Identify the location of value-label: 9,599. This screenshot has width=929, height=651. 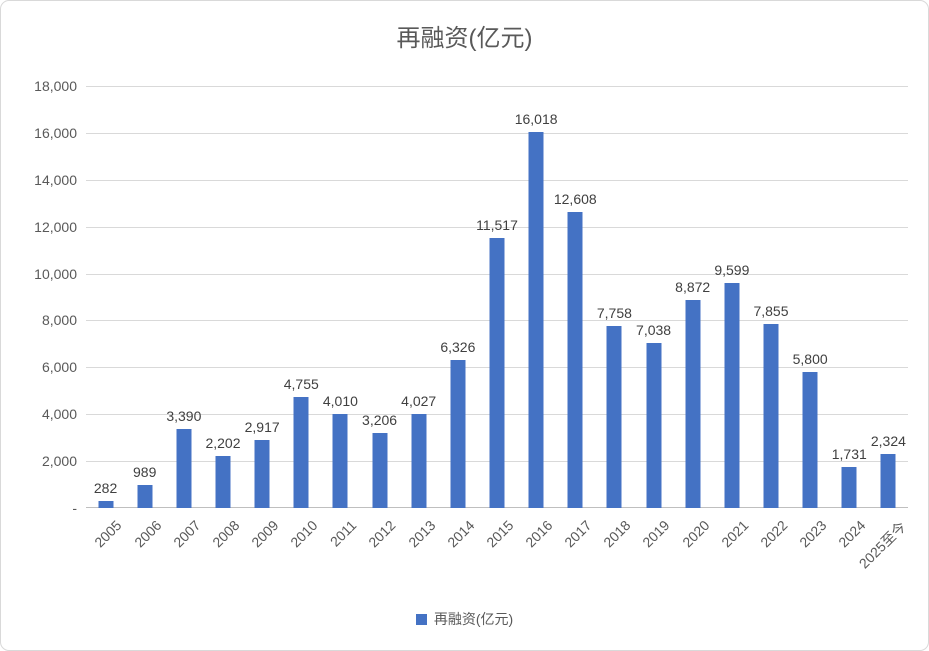
(732, 270).